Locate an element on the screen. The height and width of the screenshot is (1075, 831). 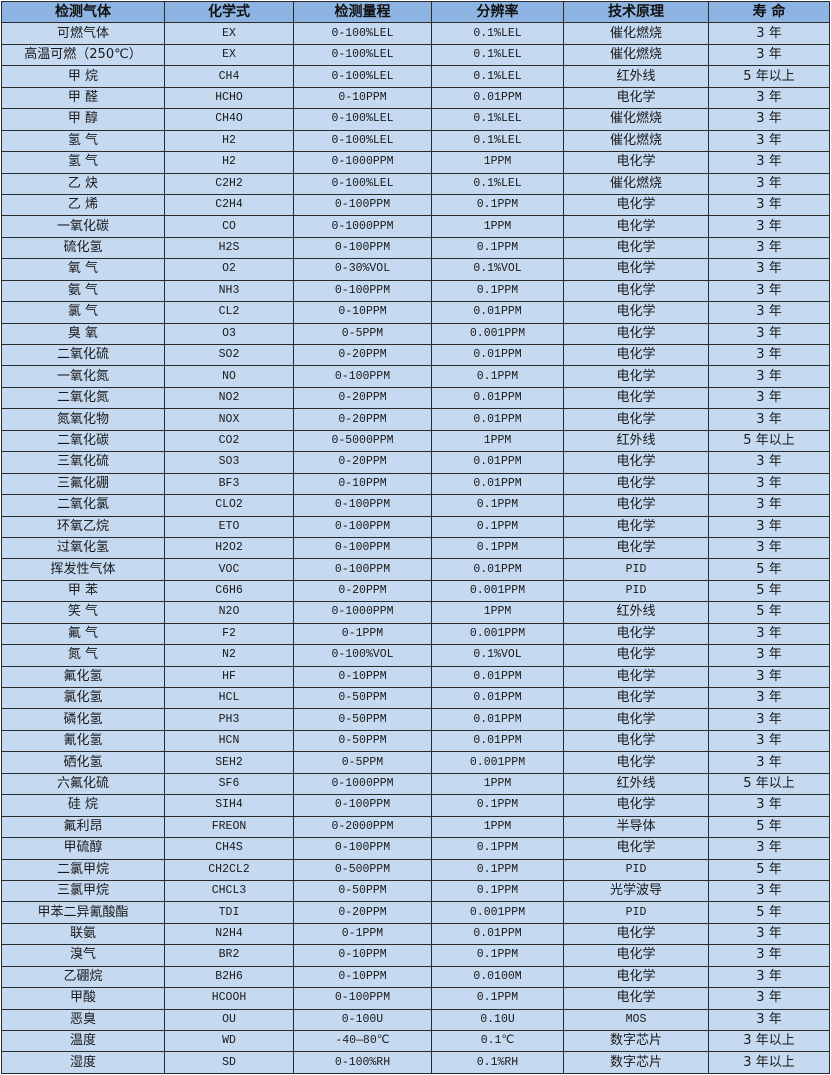
table-row: 二氧化氯 CLO2 0-100PPM 0.1PPM 电化学 3 年 is located at coordinates (415, 505).